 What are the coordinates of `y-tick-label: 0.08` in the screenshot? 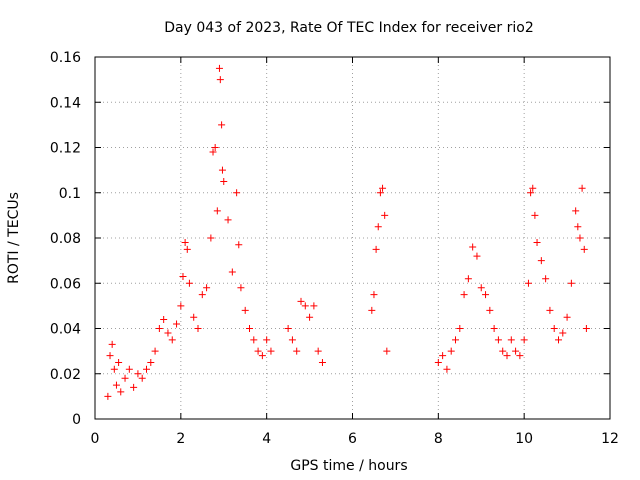 It's located at (65, 239).